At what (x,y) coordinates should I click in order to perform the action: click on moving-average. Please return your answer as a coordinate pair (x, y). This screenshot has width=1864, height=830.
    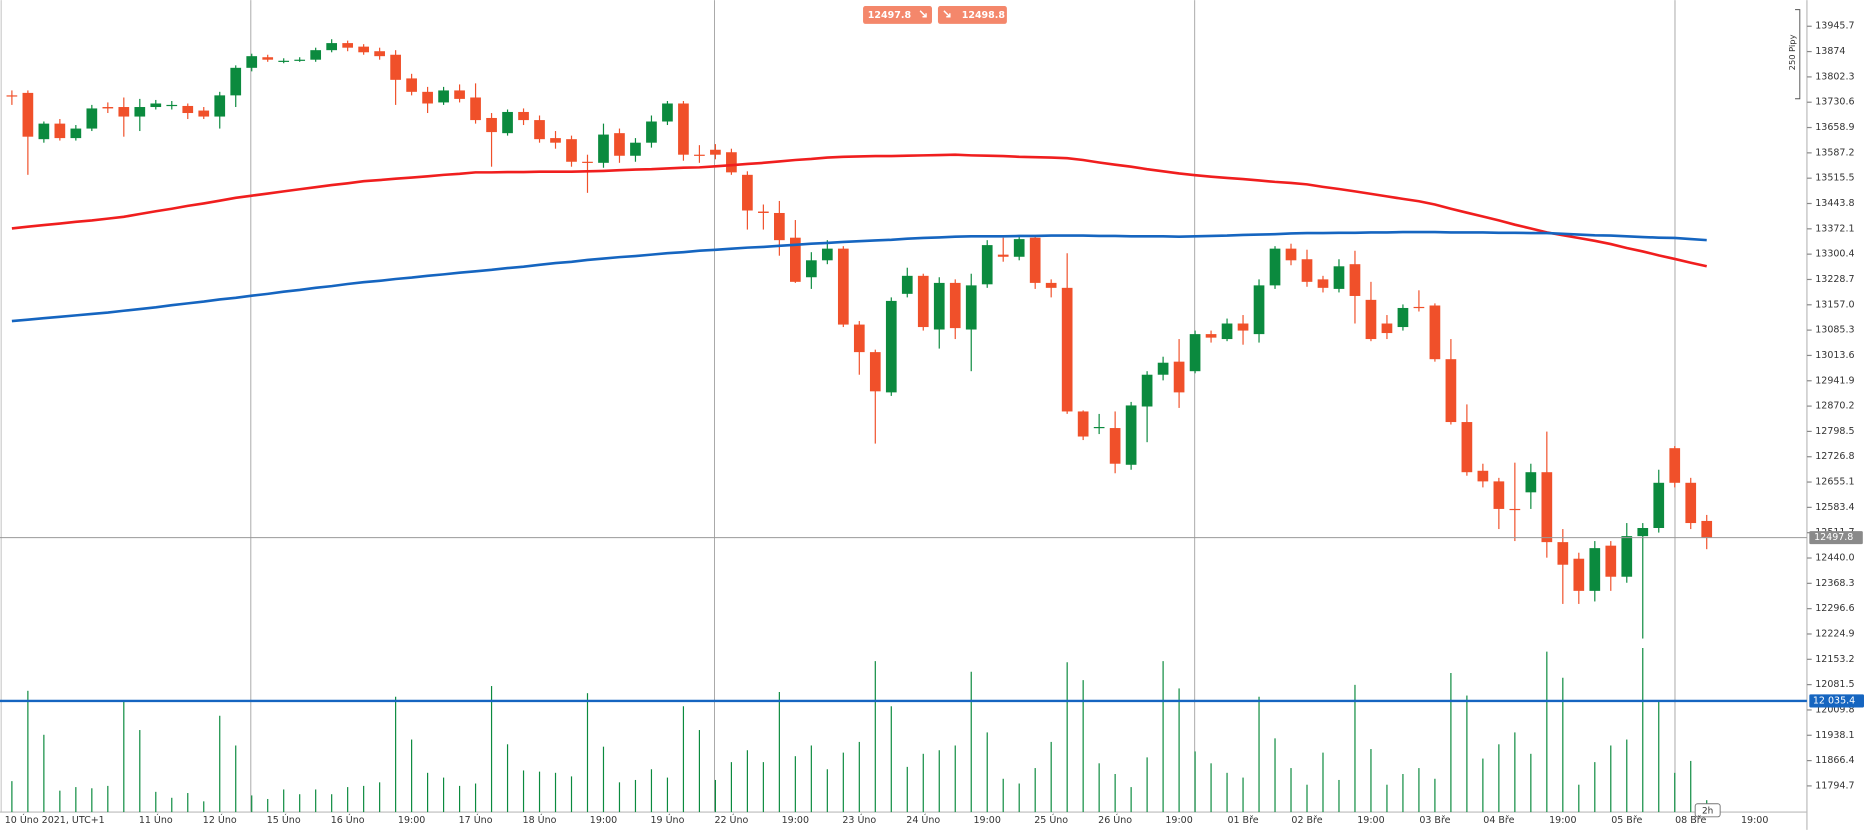
    Looking at the image, I should click on (859, 210).